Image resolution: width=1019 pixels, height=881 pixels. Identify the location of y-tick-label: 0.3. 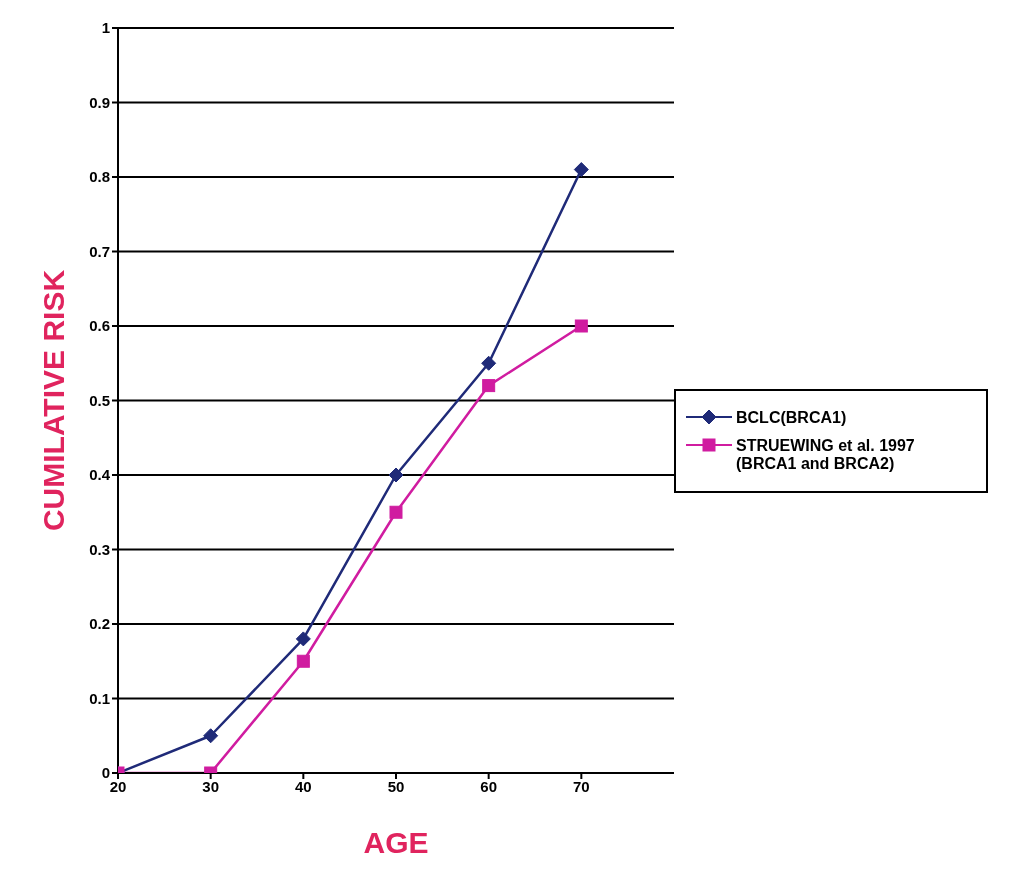
(99, 549).